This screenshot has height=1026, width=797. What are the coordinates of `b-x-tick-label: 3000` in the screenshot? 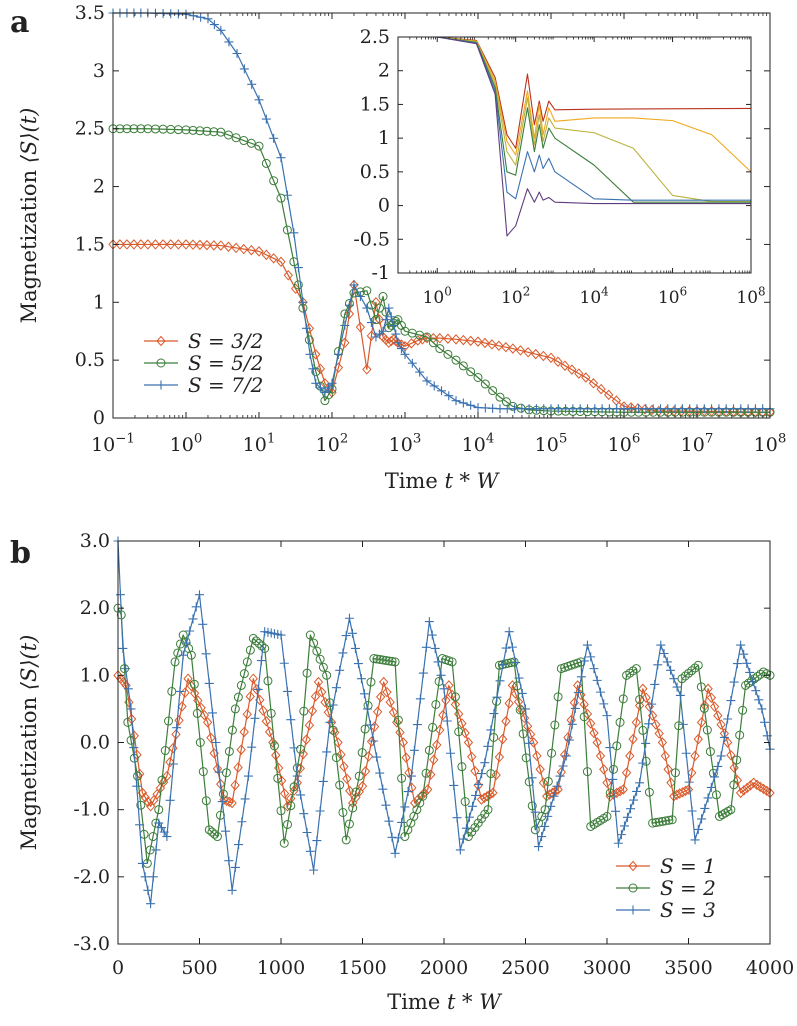 It's located at (607, 968).